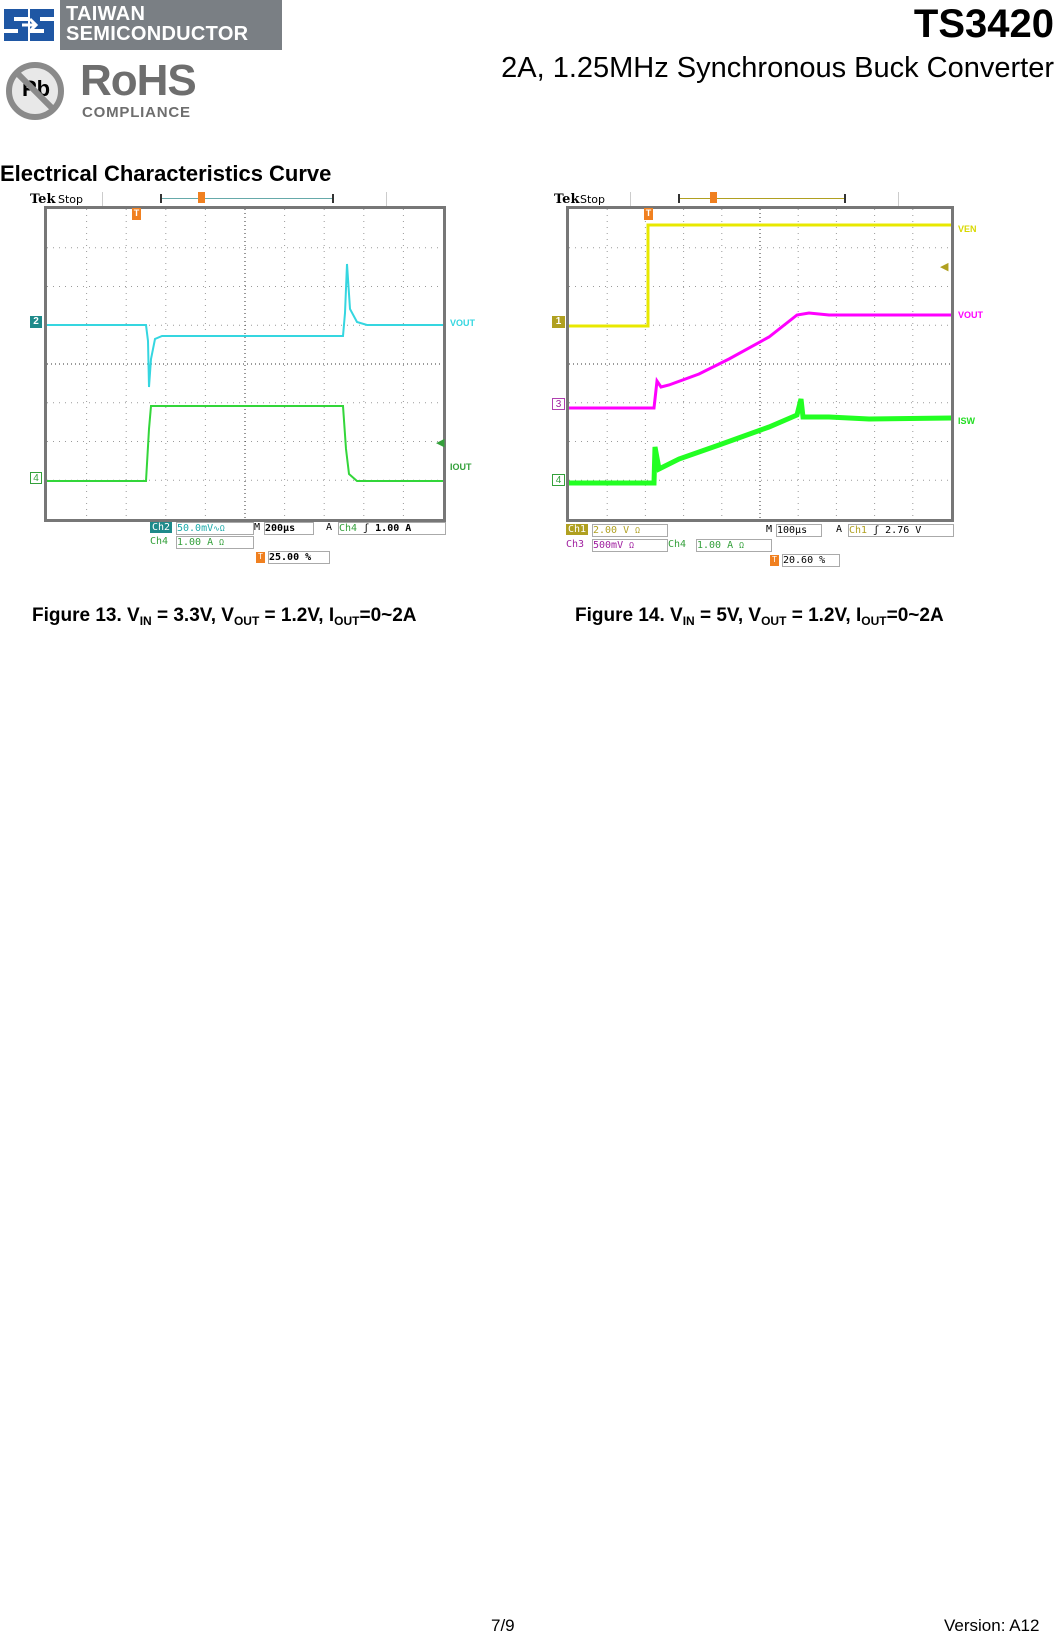 The image size is (1058, 1644). I want to click on company-name-line2: SEMICONDUCTOR, so click(157, 34).